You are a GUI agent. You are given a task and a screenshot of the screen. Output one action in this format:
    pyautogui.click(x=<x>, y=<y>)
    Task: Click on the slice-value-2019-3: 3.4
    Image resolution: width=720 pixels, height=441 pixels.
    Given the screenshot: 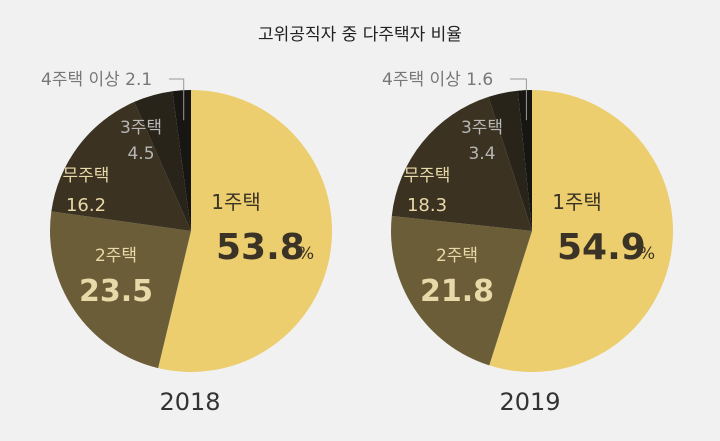 What is the action you would take?
    pyautogui.click(x=481, y=154)
    